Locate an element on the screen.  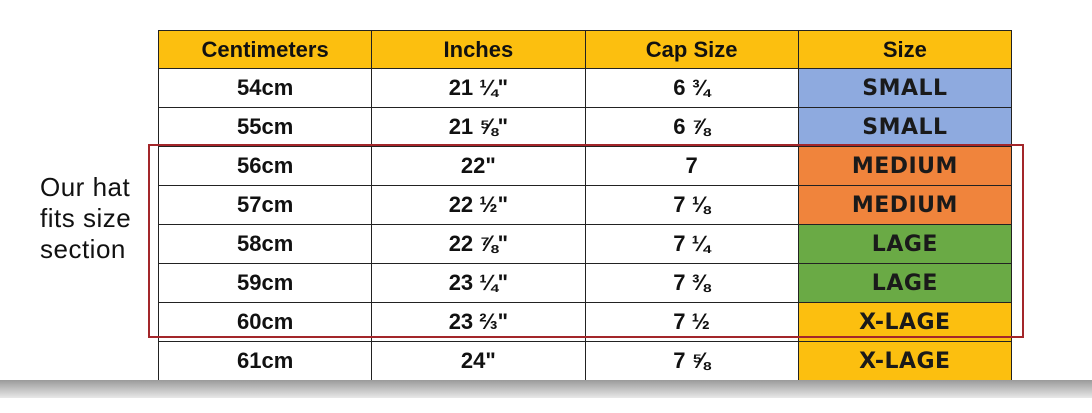
header-cell: Cap Size is located at coordinates (691, 49).